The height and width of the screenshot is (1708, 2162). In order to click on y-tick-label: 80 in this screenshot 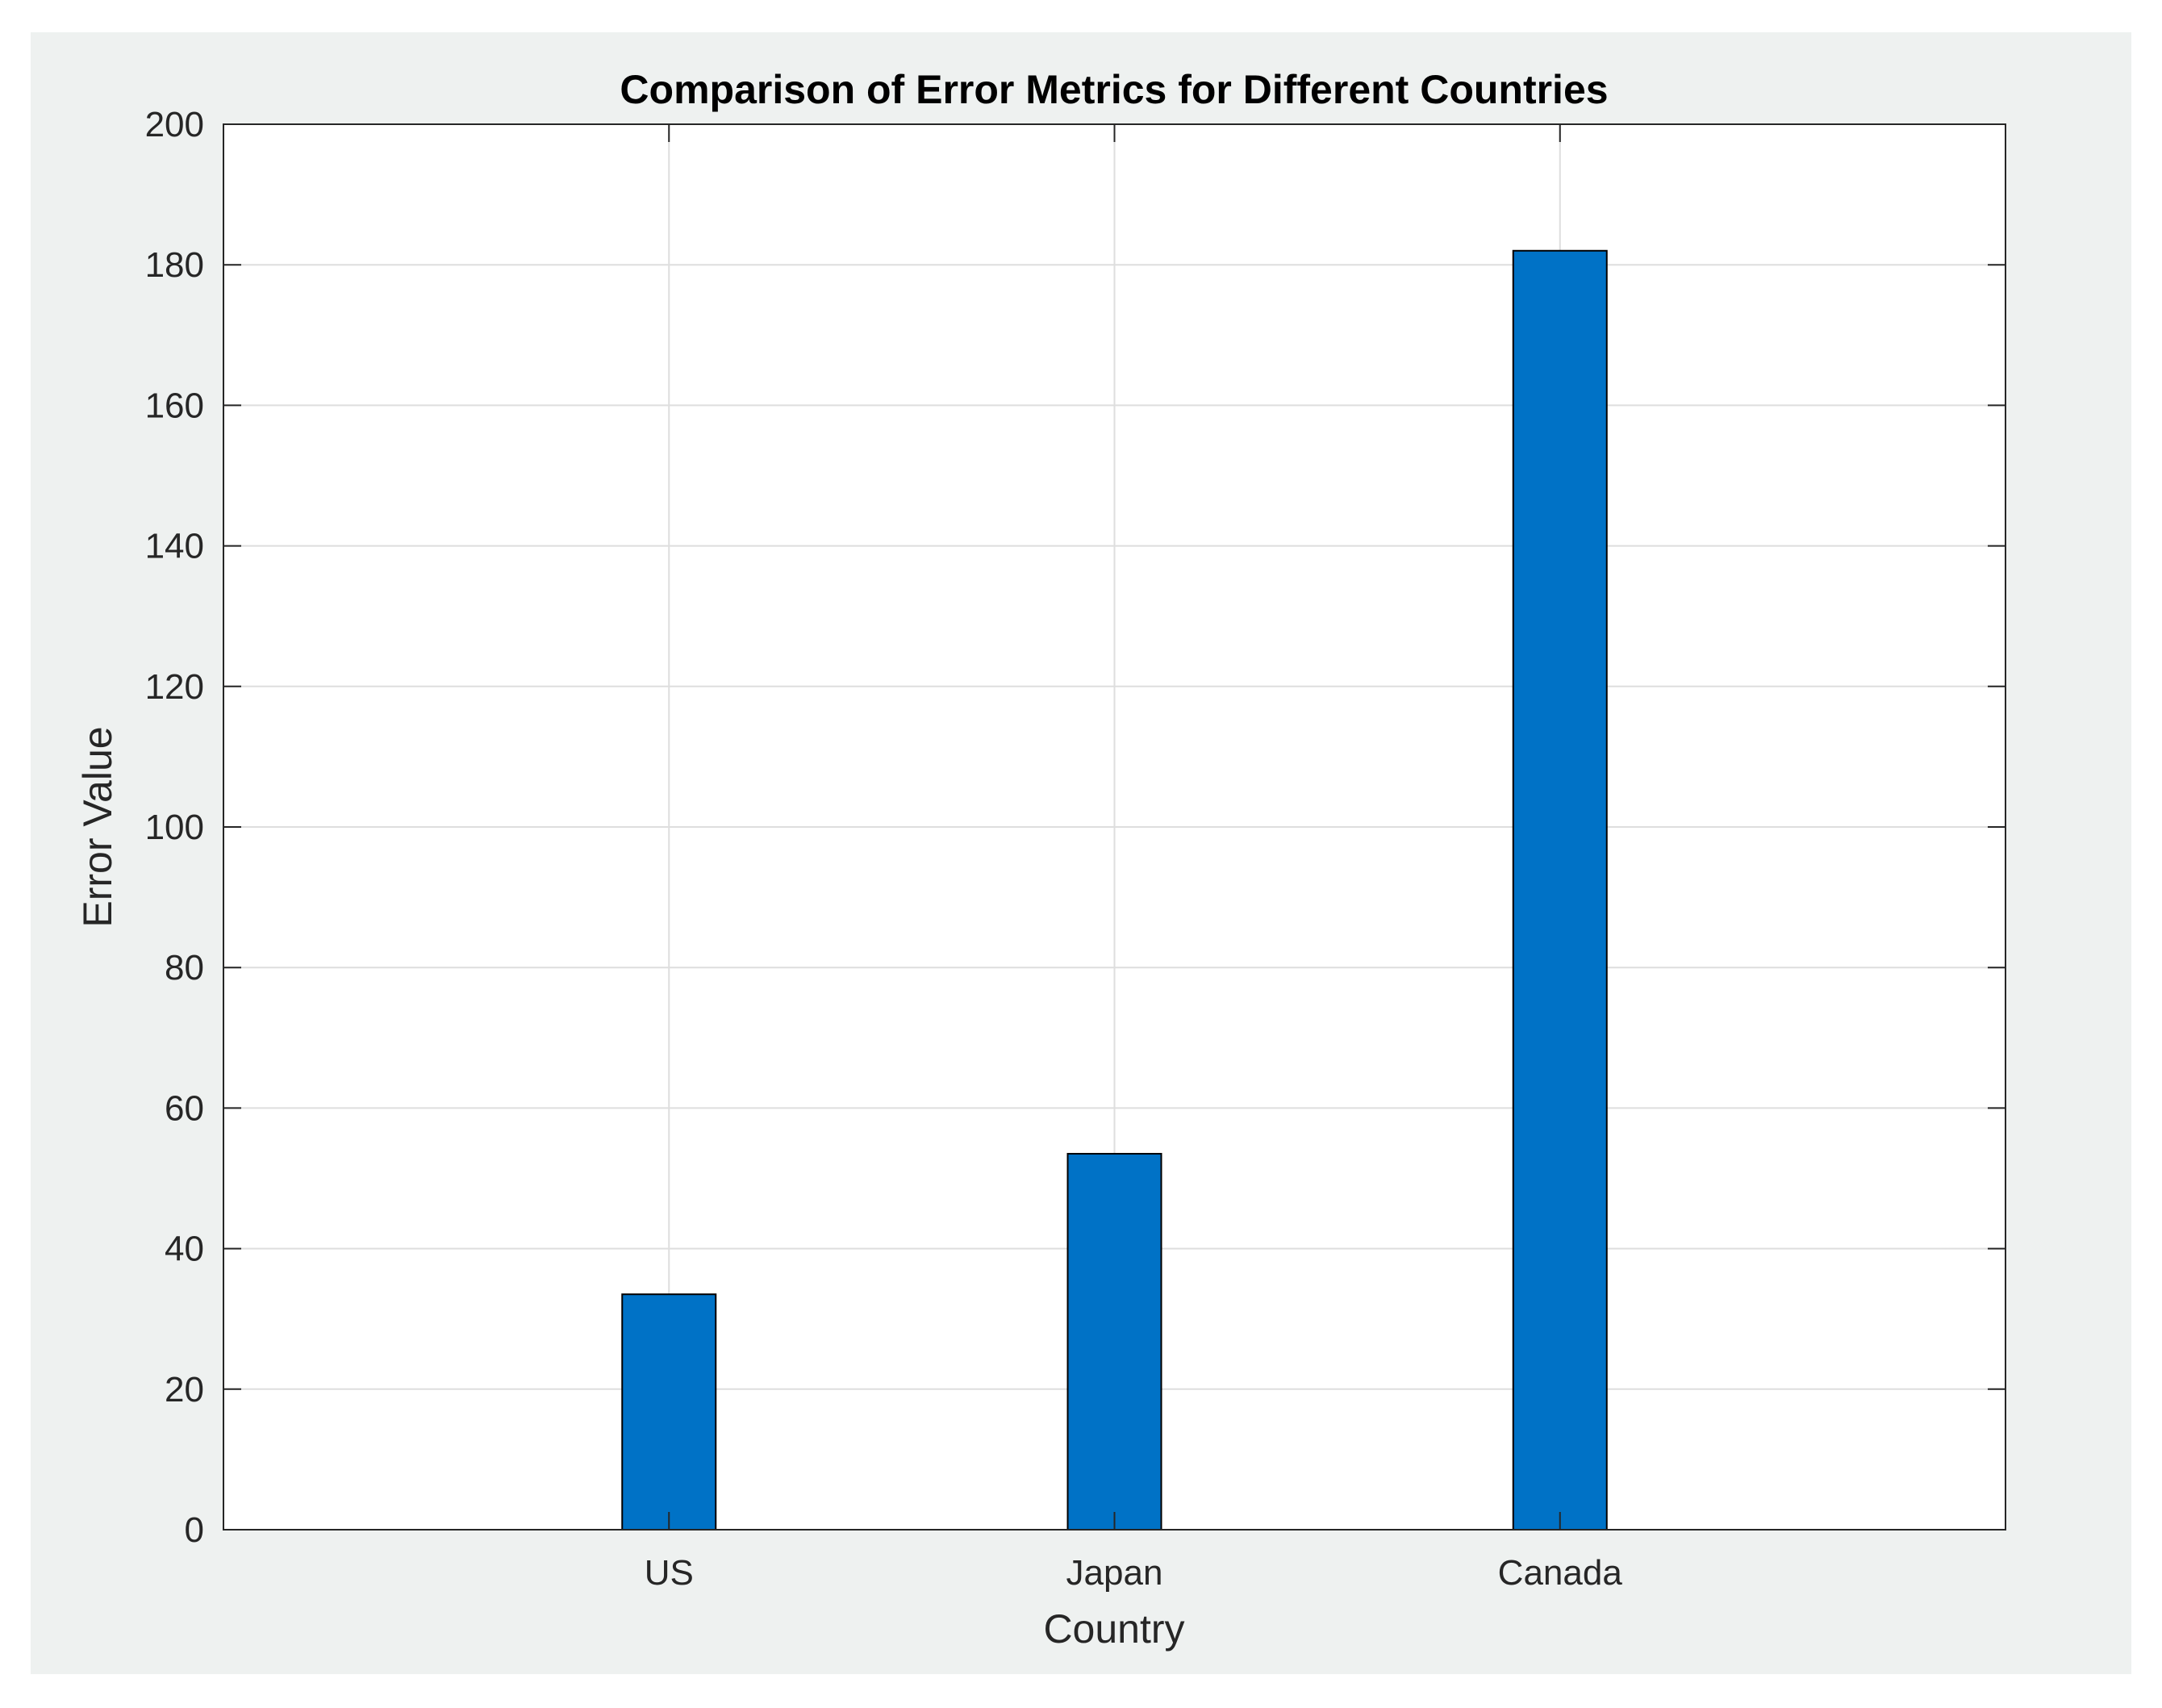, I will do `click(184, 968)`.